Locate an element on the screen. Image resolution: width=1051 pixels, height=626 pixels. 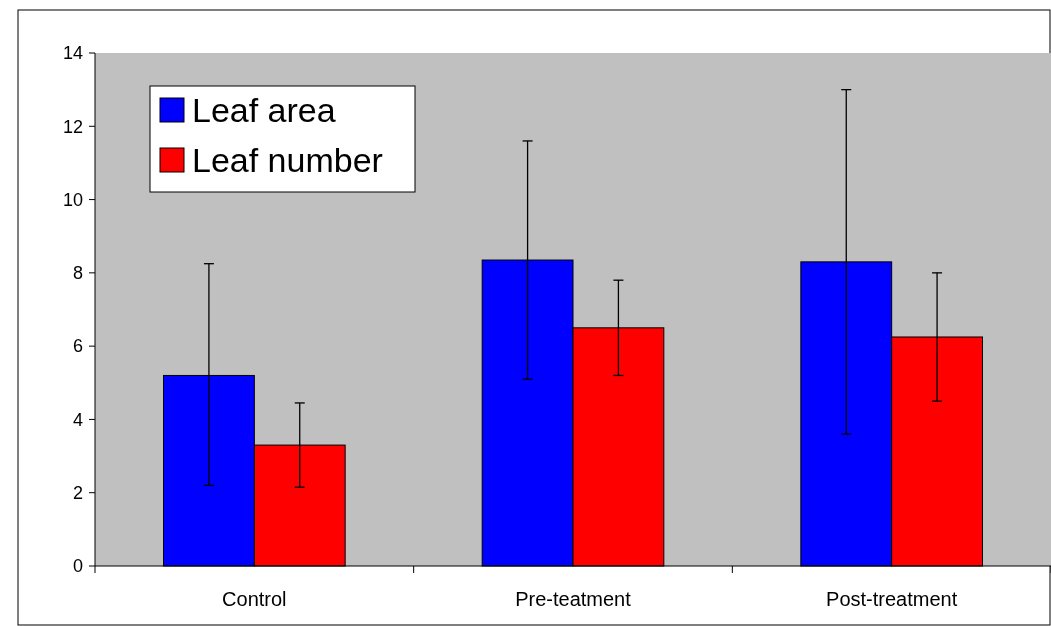
x-tick-label: Post-treatment is located at coordinates (892, 599).